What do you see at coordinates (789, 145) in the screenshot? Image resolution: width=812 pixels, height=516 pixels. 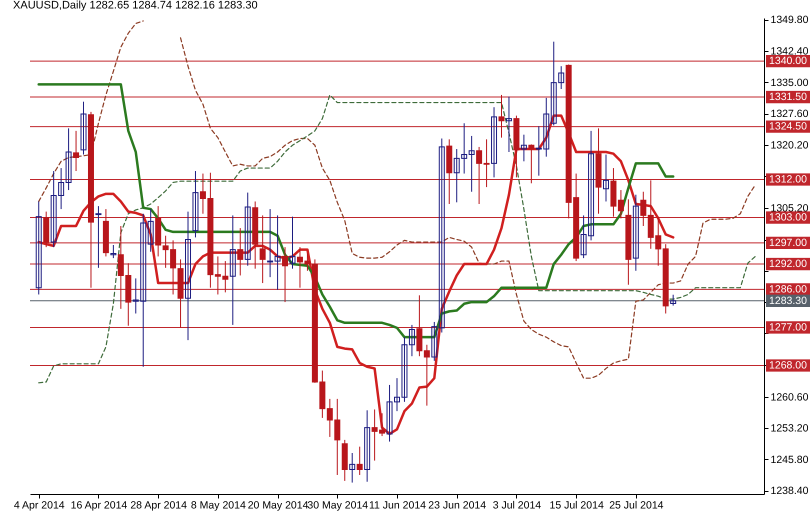 I see `y-tick-label: 1320.20` at bounding box center [789, 145].